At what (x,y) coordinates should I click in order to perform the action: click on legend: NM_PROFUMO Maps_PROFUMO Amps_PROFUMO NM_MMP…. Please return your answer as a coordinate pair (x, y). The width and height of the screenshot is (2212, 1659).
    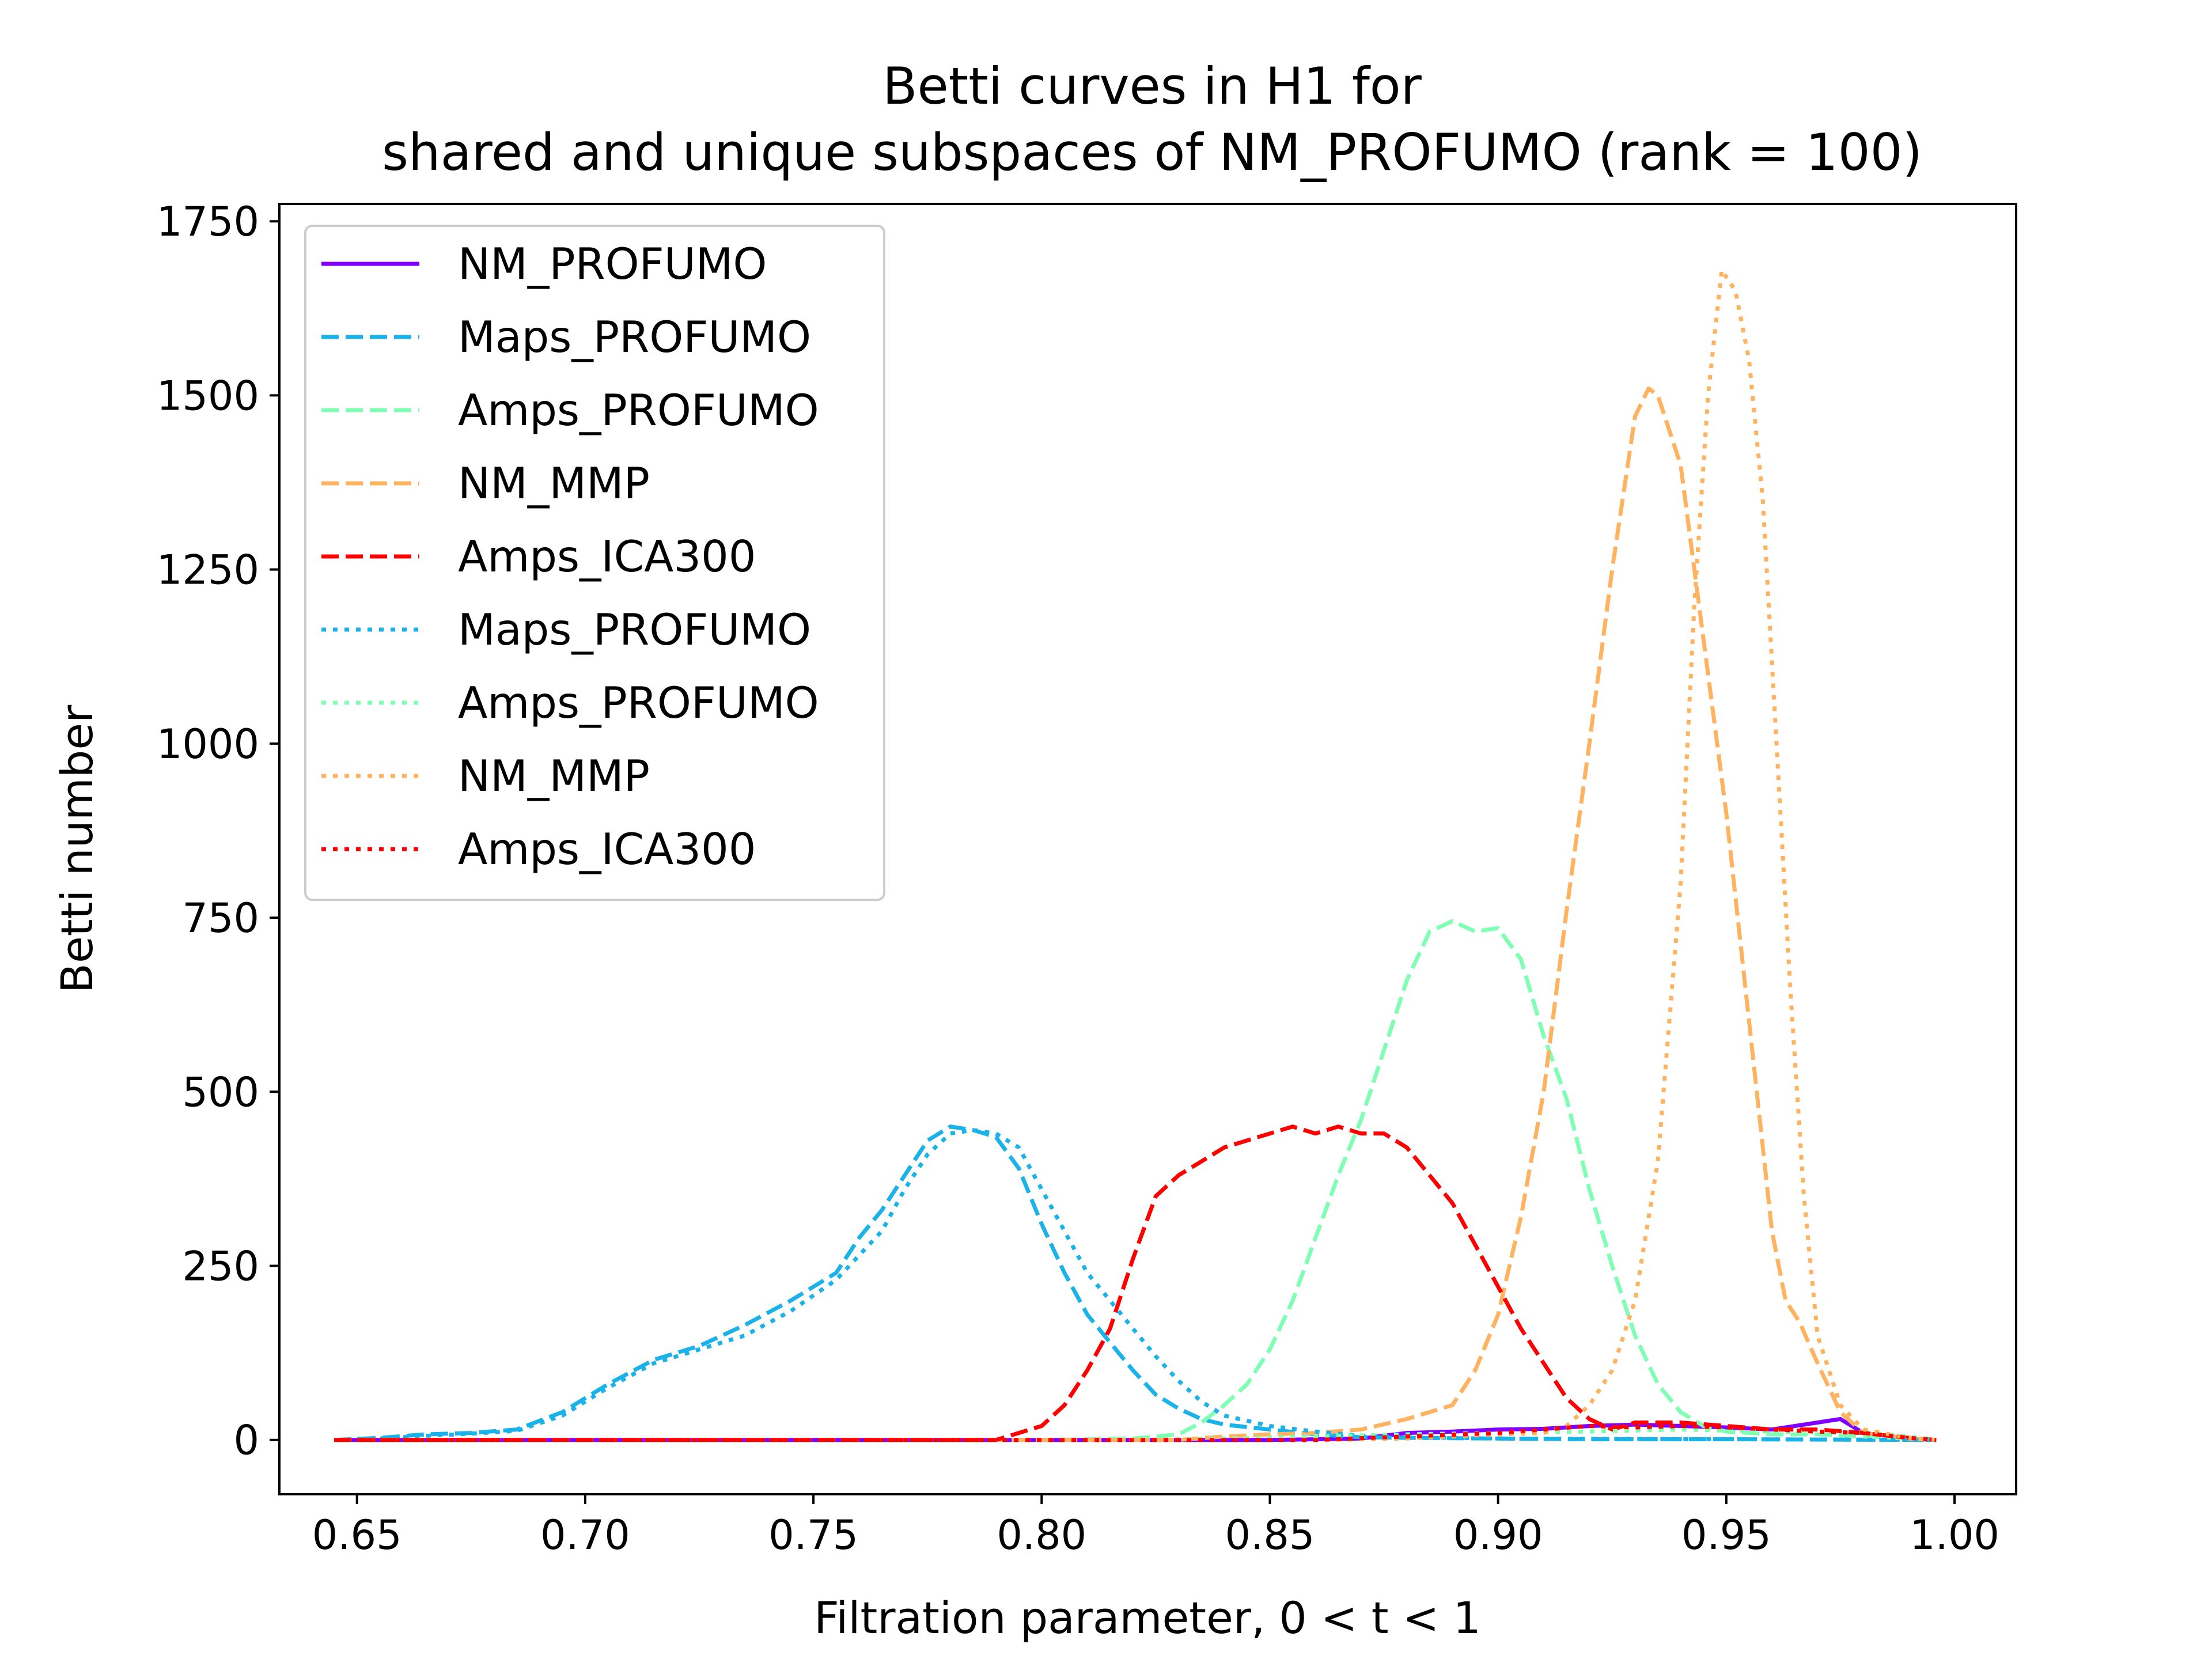
    Looking at the image, I should click on (594, 563).